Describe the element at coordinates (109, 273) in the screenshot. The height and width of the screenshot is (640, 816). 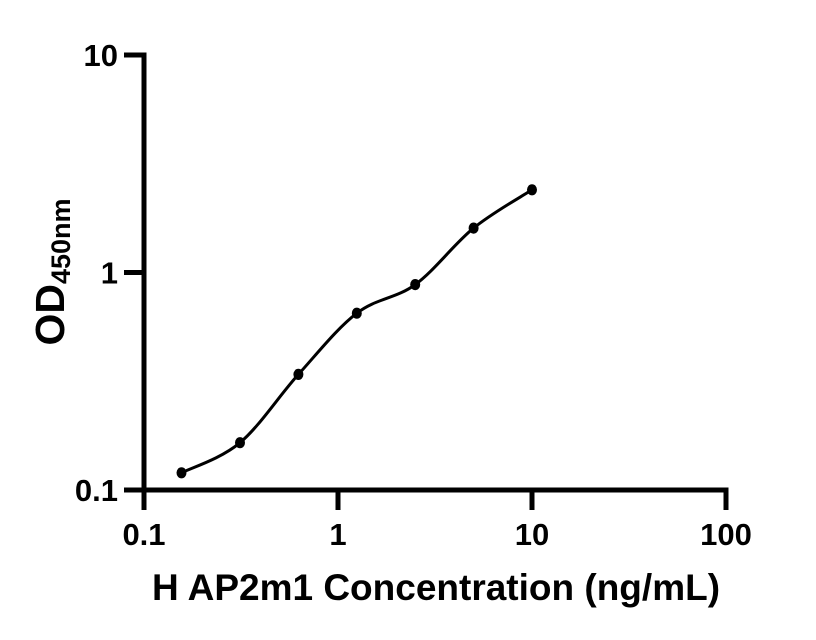
I see `y-tick-label-1: 1` at that location.